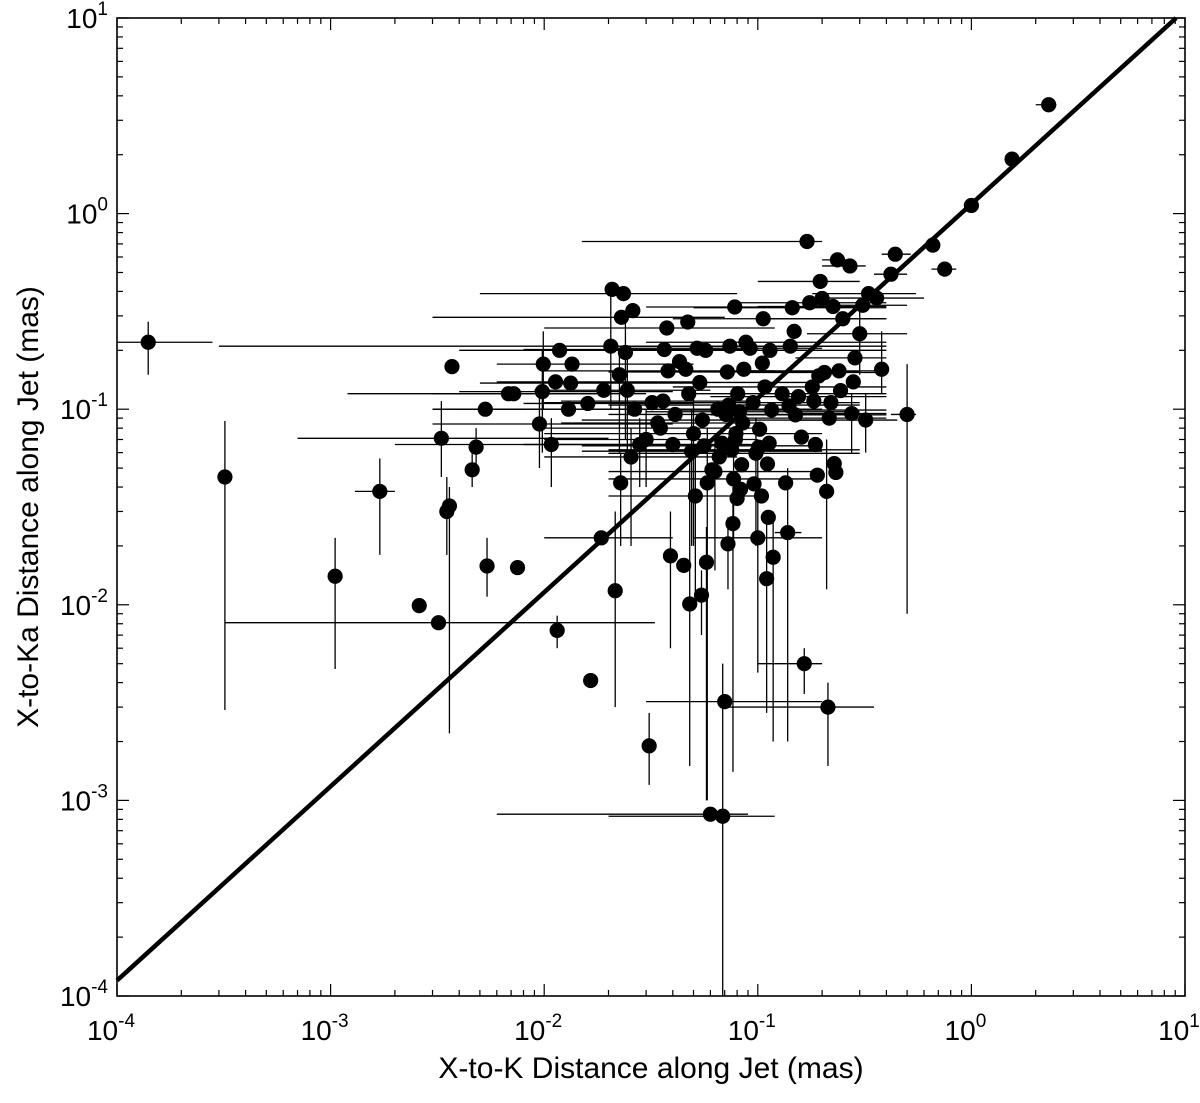  Describe the element at coordinates (650, 1068) in the screenshot. I see `x-axis-label: X-to-K Distance along Jet (mas)` at that location.